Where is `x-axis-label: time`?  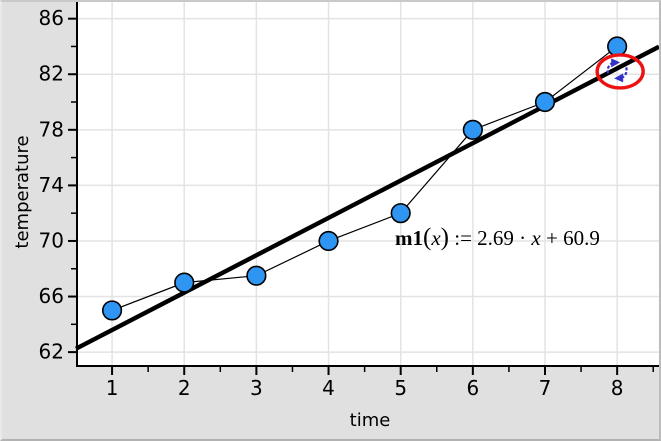 x-axis-label: time is located at coordinates (370, 420).